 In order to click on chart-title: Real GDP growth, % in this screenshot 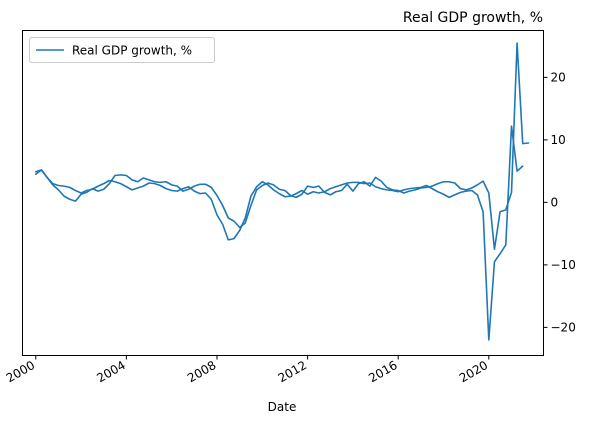, I will do `click(473, 18)`.